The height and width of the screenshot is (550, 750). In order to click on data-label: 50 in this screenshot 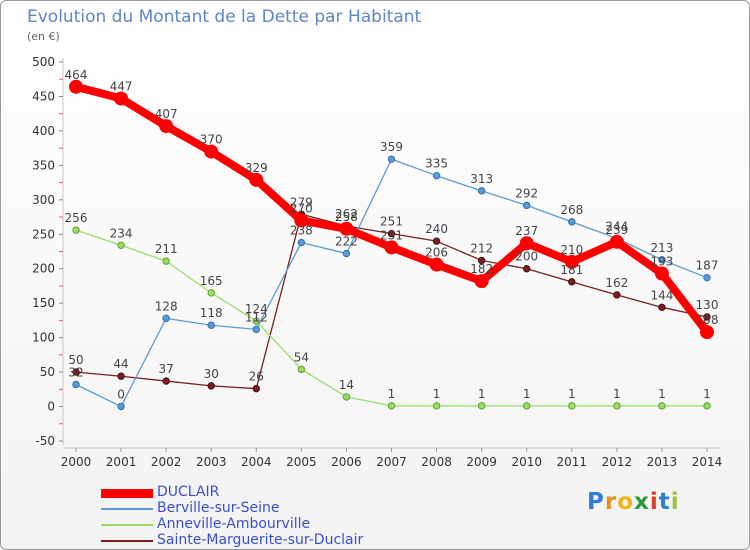, I will do `click(75, 360)`.